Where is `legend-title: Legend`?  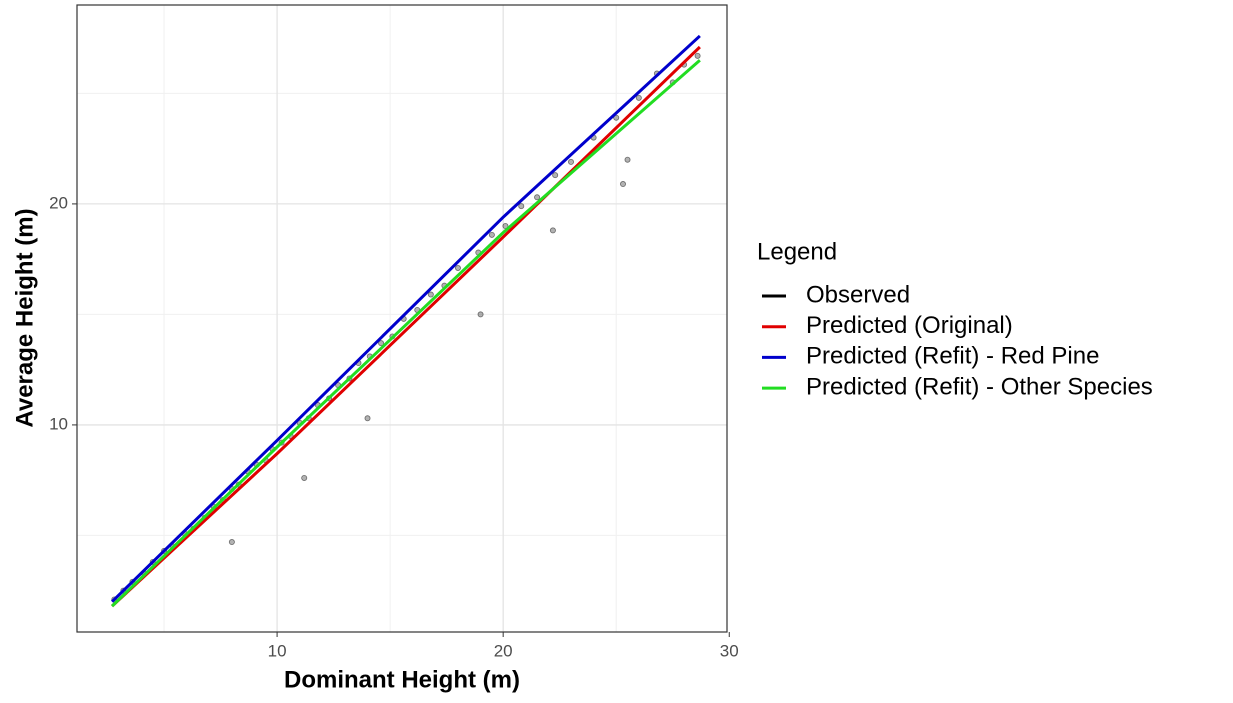
legend-title: Legend is located at coordinates (797, 251).